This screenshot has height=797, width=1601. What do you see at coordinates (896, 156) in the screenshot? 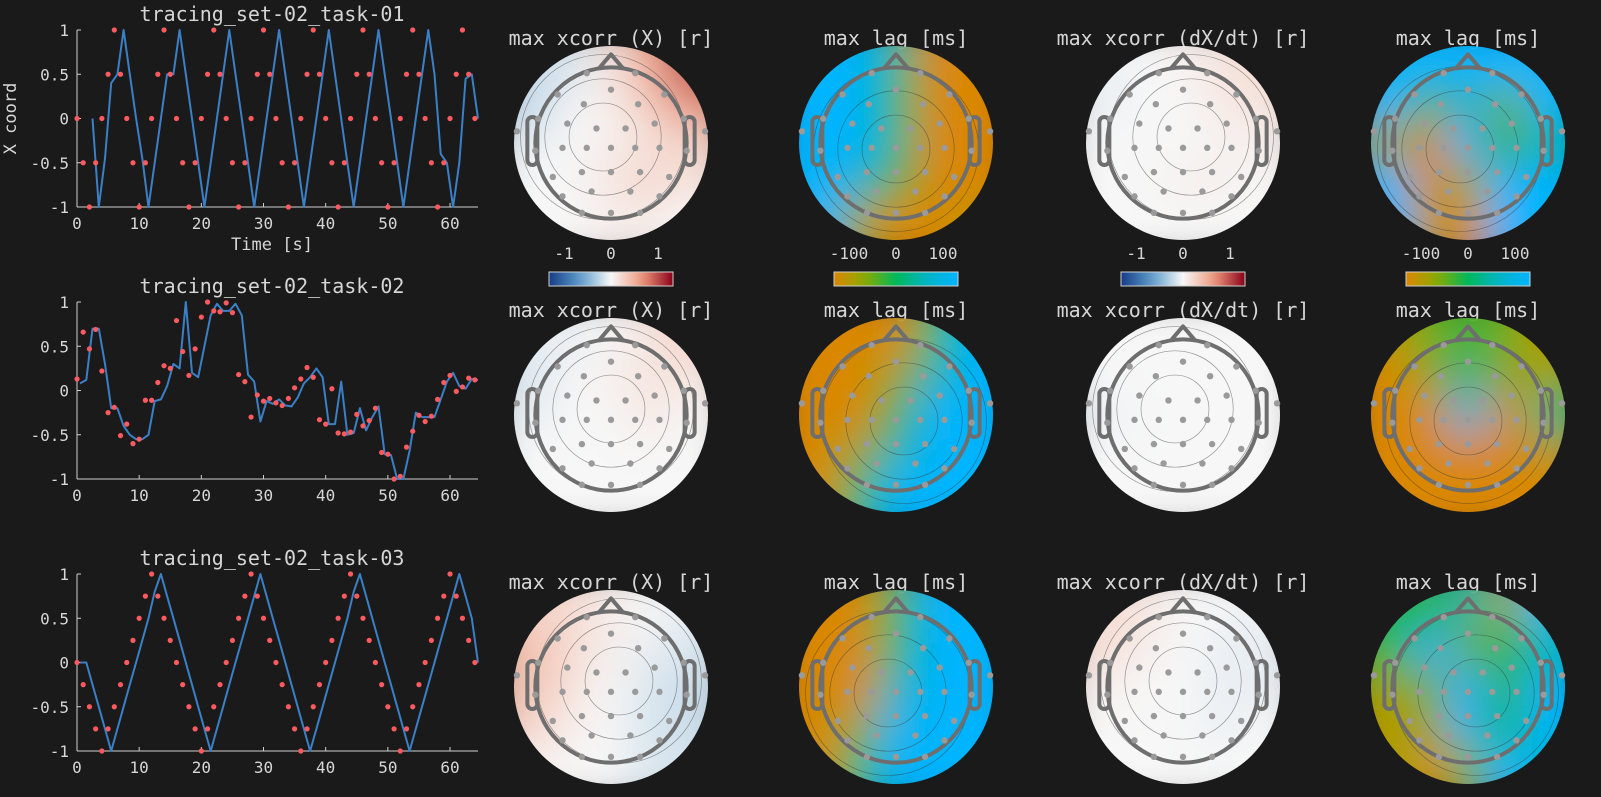
I see `topomap-1-2: max lag [ms]-100 0 100` at bounding box center [896, 156].